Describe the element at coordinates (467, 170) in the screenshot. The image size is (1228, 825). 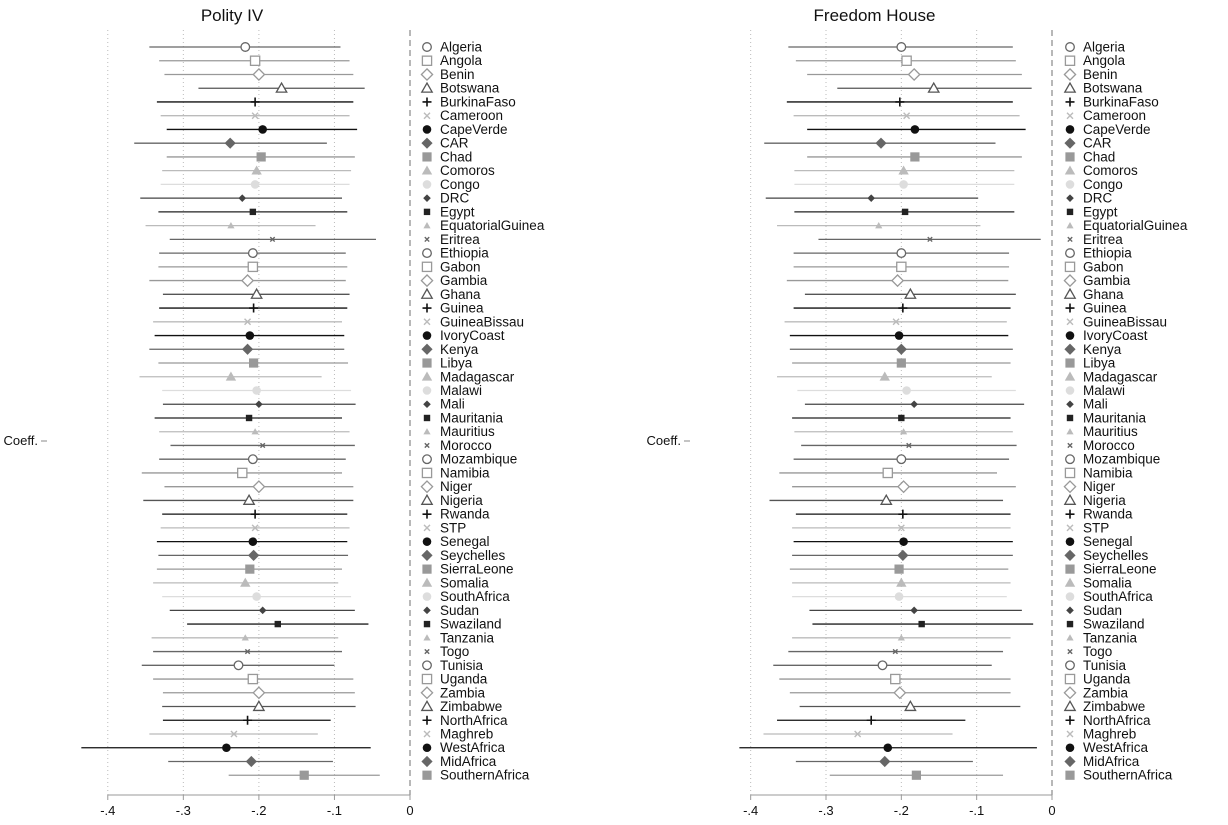
I see `legend-label: Comoros` at that location.